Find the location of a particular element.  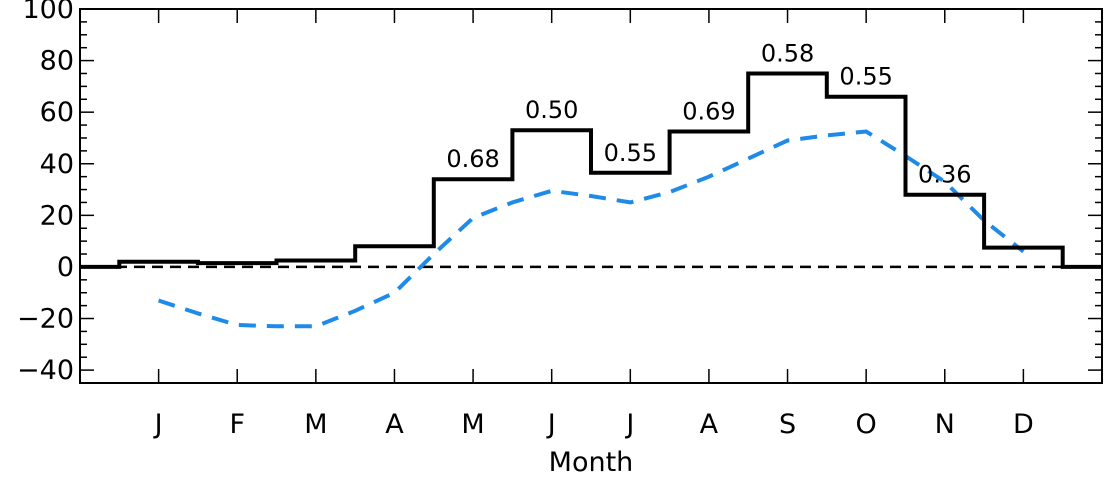

data-label: 0.68 is located at coordinates (472, 159).